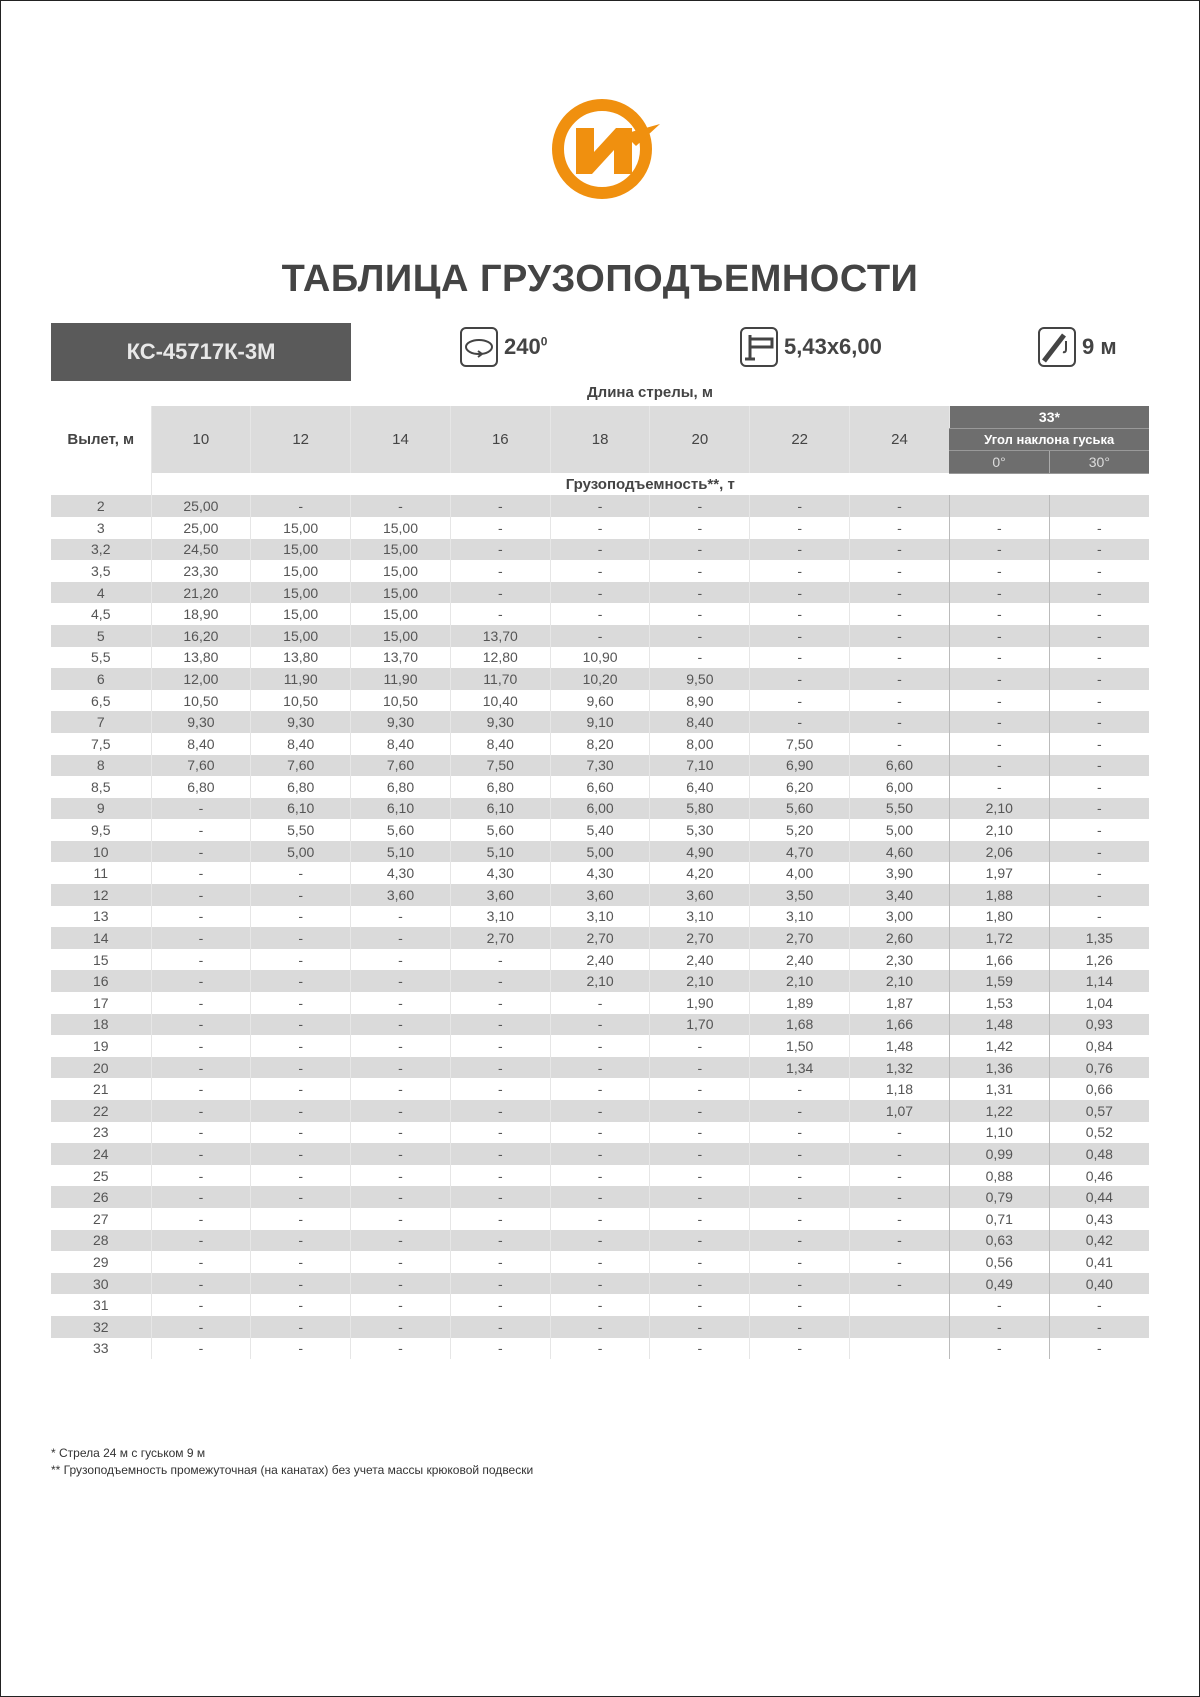 Image resolution: width=1200 pixels, height=1697 pixels. I want to click on capacity-cell: 3,60, so click(599, 895).